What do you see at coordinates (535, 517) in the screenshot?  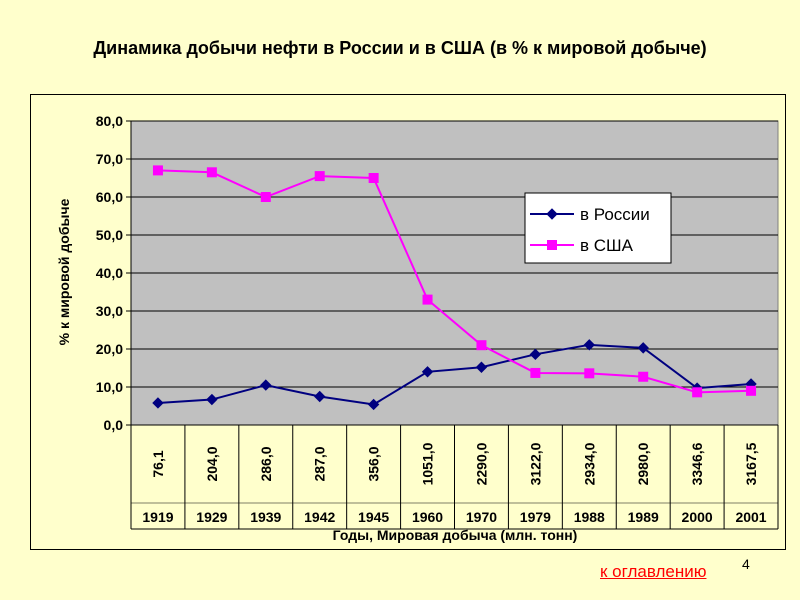 I see `x-tick-label: 1979` at bounding box center [535, 517].